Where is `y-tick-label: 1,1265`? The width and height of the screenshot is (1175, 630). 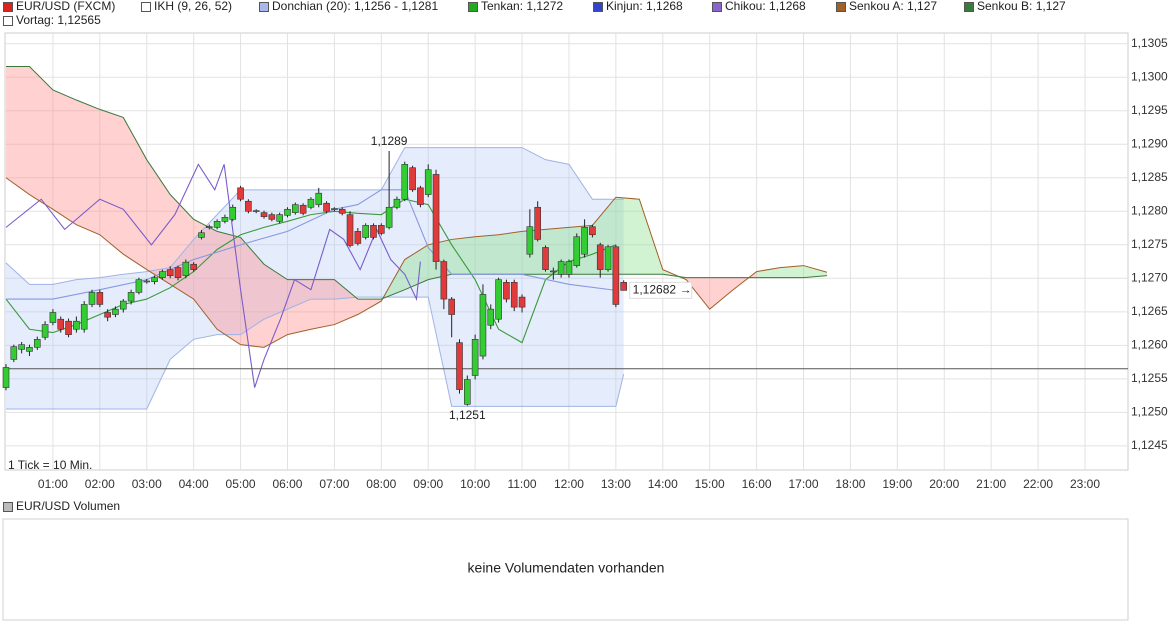
y-tick-label: 1,1265 is located at coordinates (1149, 311).